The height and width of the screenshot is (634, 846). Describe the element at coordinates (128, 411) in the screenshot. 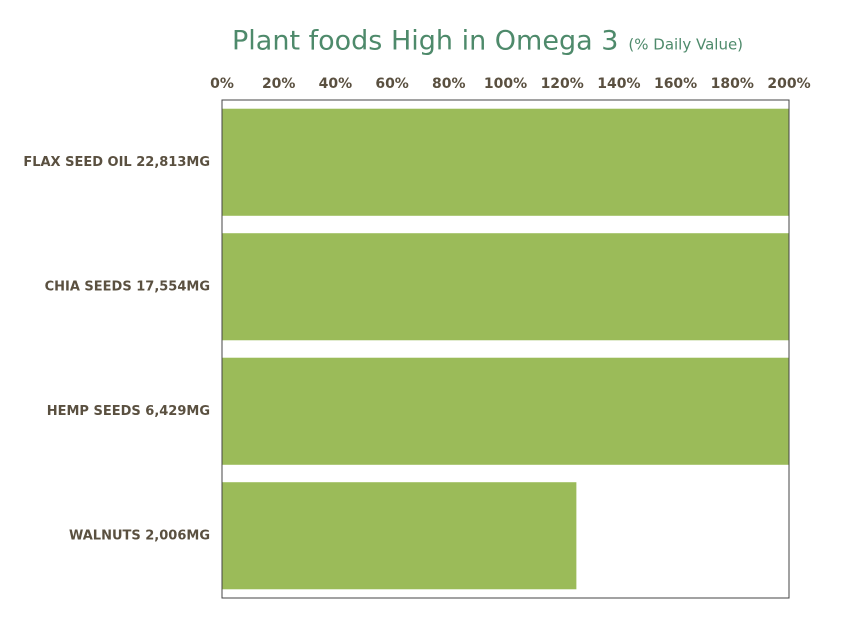

I see `y-tick-label: HEMP SEEDS 6,429MG` at that location.